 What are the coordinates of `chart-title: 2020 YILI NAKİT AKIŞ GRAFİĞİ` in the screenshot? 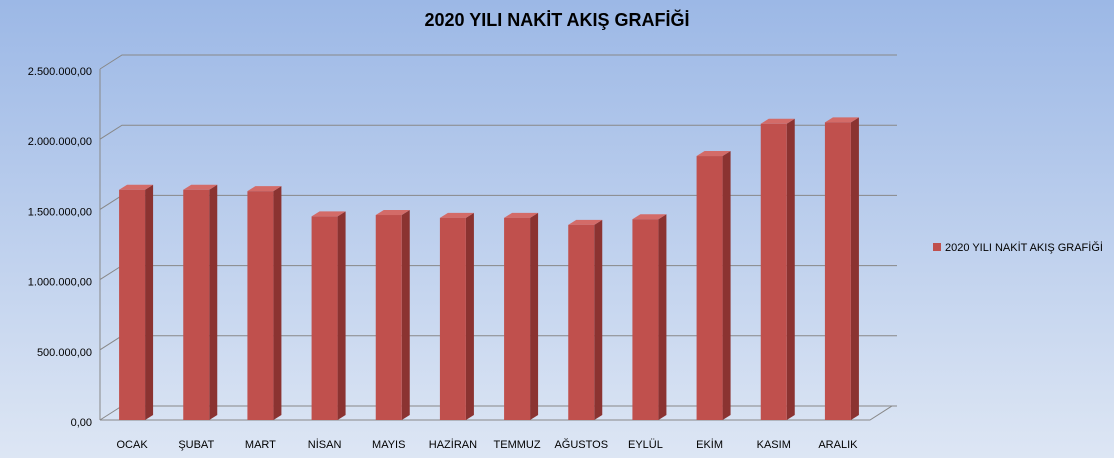 It's located at (556, 19).